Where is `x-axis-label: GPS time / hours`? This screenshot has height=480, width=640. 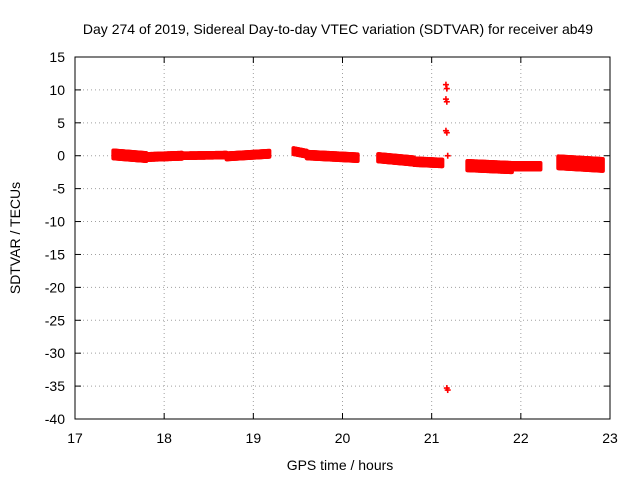 x-axis-label: GPS time / hours is located at coordinates (340, 465).